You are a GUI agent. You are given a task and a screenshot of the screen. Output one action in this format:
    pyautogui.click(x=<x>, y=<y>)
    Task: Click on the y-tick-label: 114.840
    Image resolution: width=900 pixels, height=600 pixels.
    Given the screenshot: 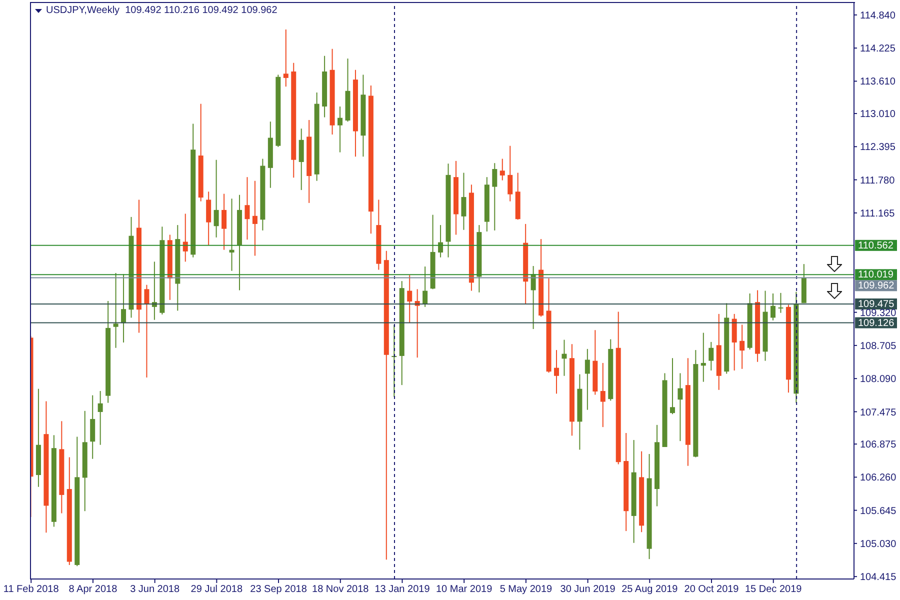 What is the action you would take?
    pyautogui.click(x=878, y=16)
    